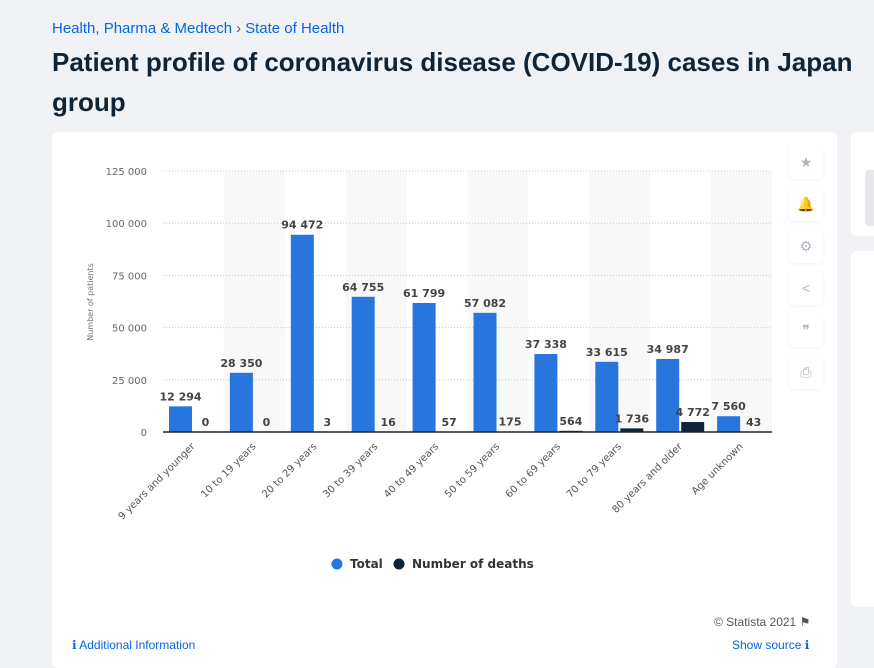 The height and width of the screenshot is (668, 874). I want to click on data-label: 57 082, so click(485, 303).